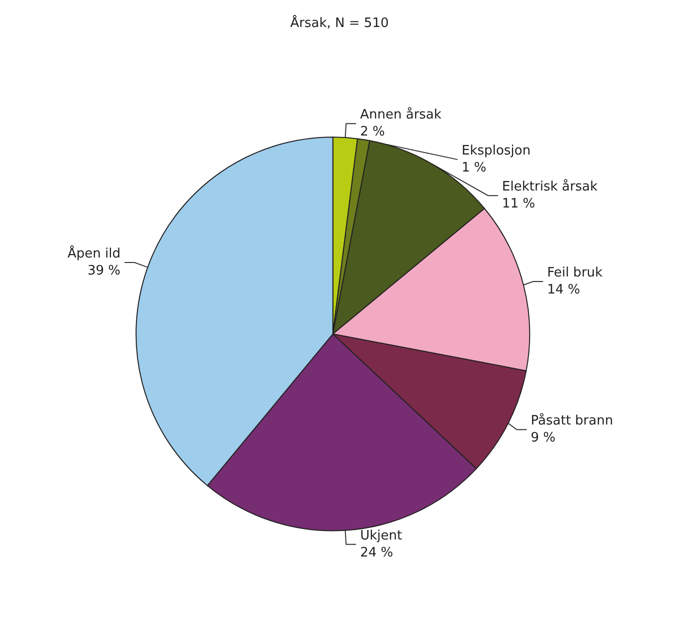 This screenshot has width=679, height=631. Describe the element at coordinates (519, 204) in the screenshot. I see `data-label: 11 %` at that location.